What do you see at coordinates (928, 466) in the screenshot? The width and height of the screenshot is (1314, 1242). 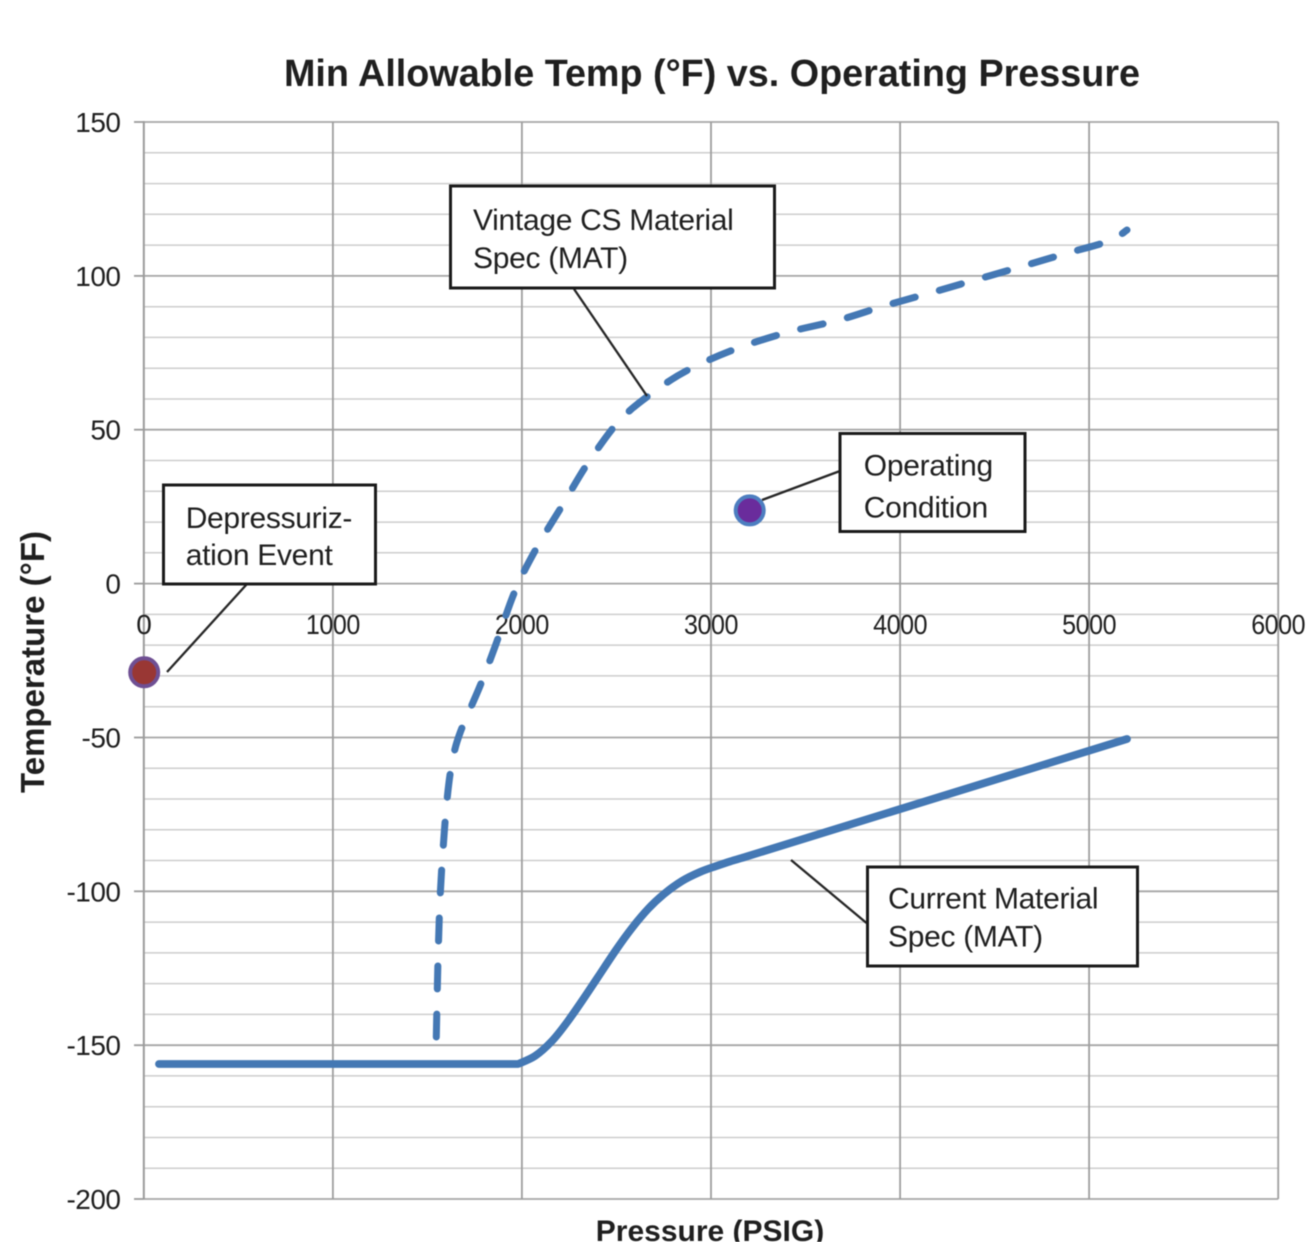 I see `svg-text: Operating` at bounding box center [928, 466].